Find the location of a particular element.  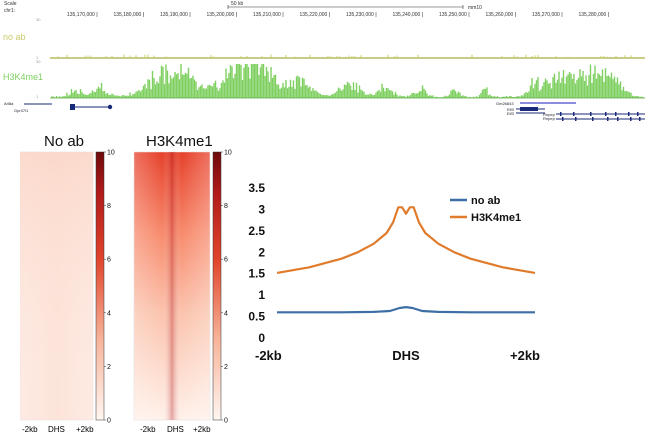

coord-tick-label: 135,250,000 is located at coordinates (453, 15).